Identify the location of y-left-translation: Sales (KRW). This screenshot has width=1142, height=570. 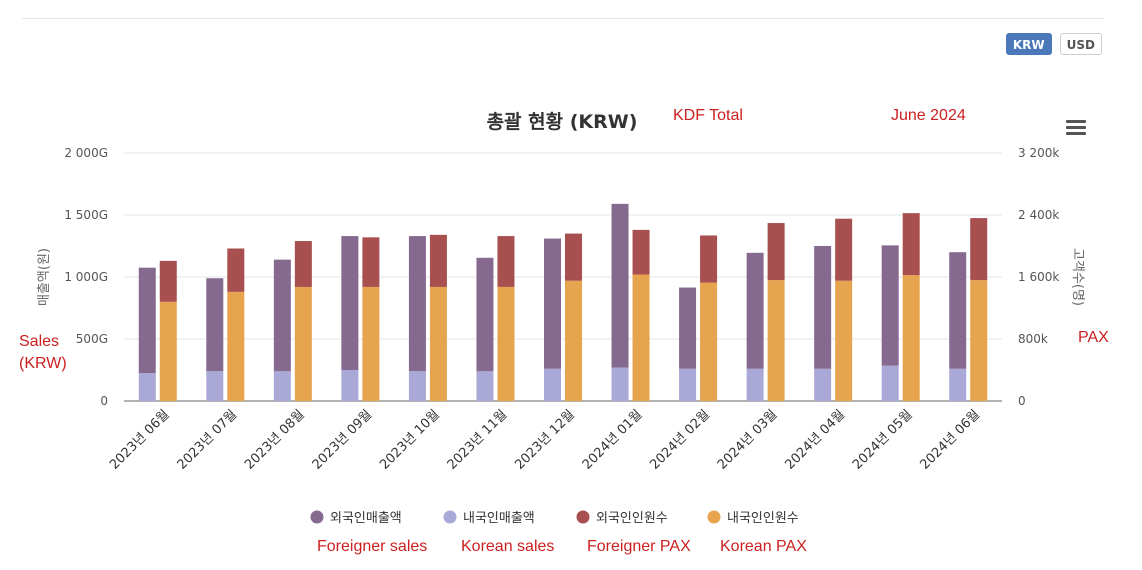
(43, 353).